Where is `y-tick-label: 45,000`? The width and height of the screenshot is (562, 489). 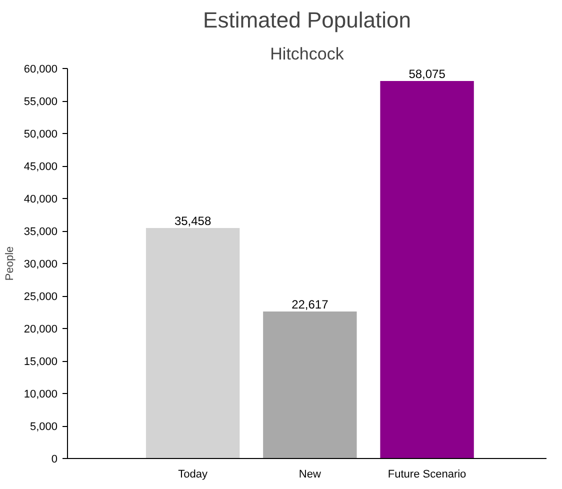
y-tick-label: 45,000 is located at coordinates (41, 167).